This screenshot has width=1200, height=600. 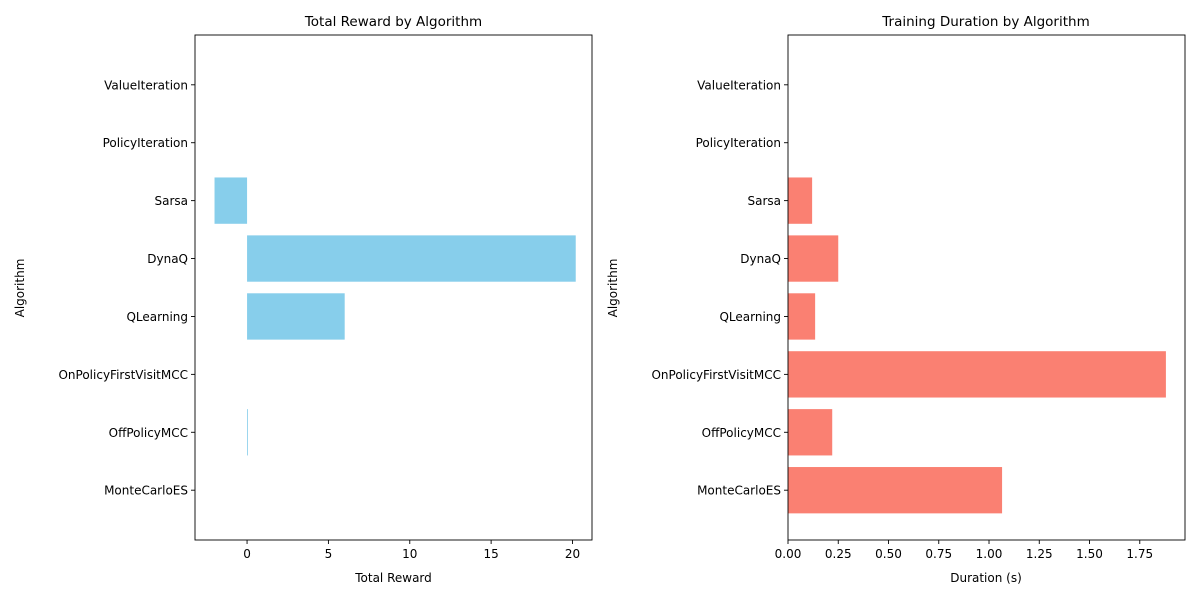 I want to click on chart-title: Training Duration by Algorithm, so click(x=985, y=22).